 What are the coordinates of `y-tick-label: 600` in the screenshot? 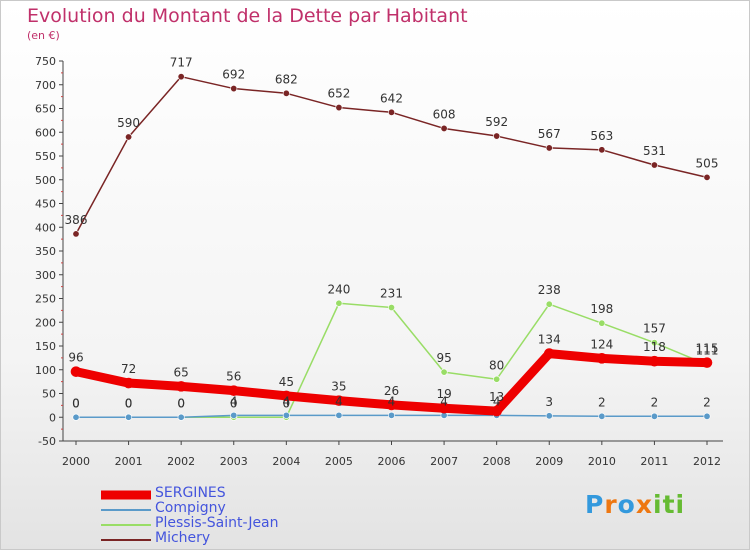 It's located at (45, 132).